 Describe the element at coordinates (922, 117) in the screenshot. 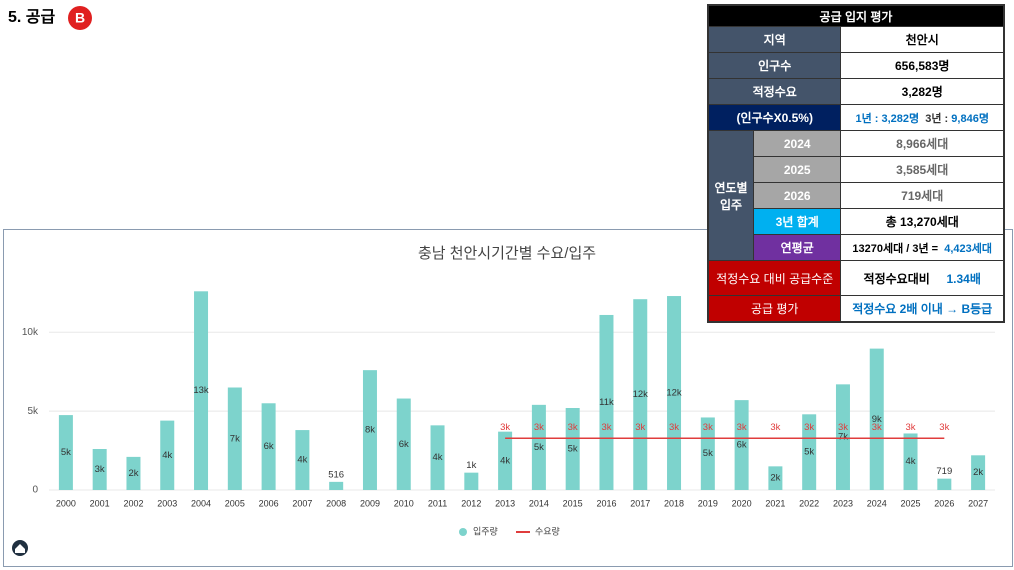

I see `cell: 1년 : 3,282명 3년 : 9,846명` at that location.